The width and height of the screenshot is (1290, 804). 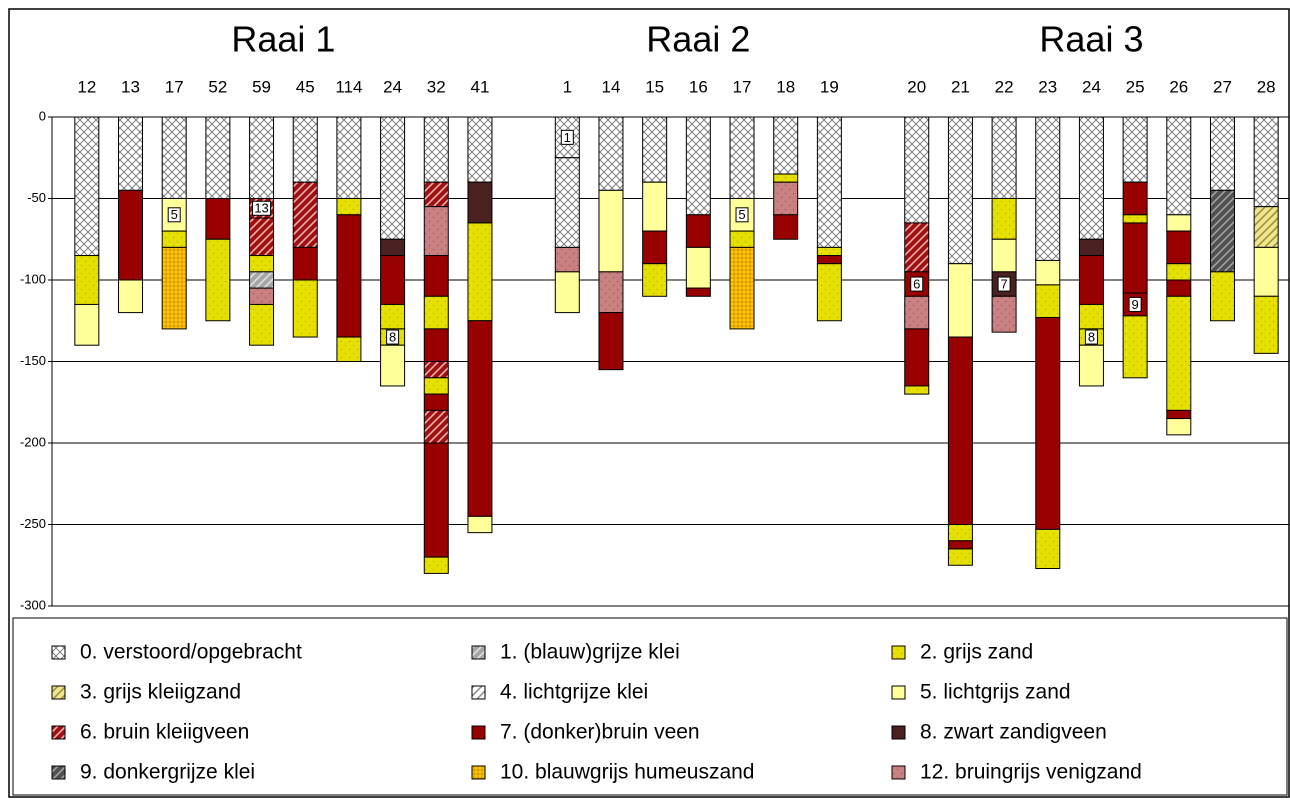 What do you see at coordinates (1047, 86) in the screenshot?
I see `x-tick-label: 23` at bounding box center [1047, 86].